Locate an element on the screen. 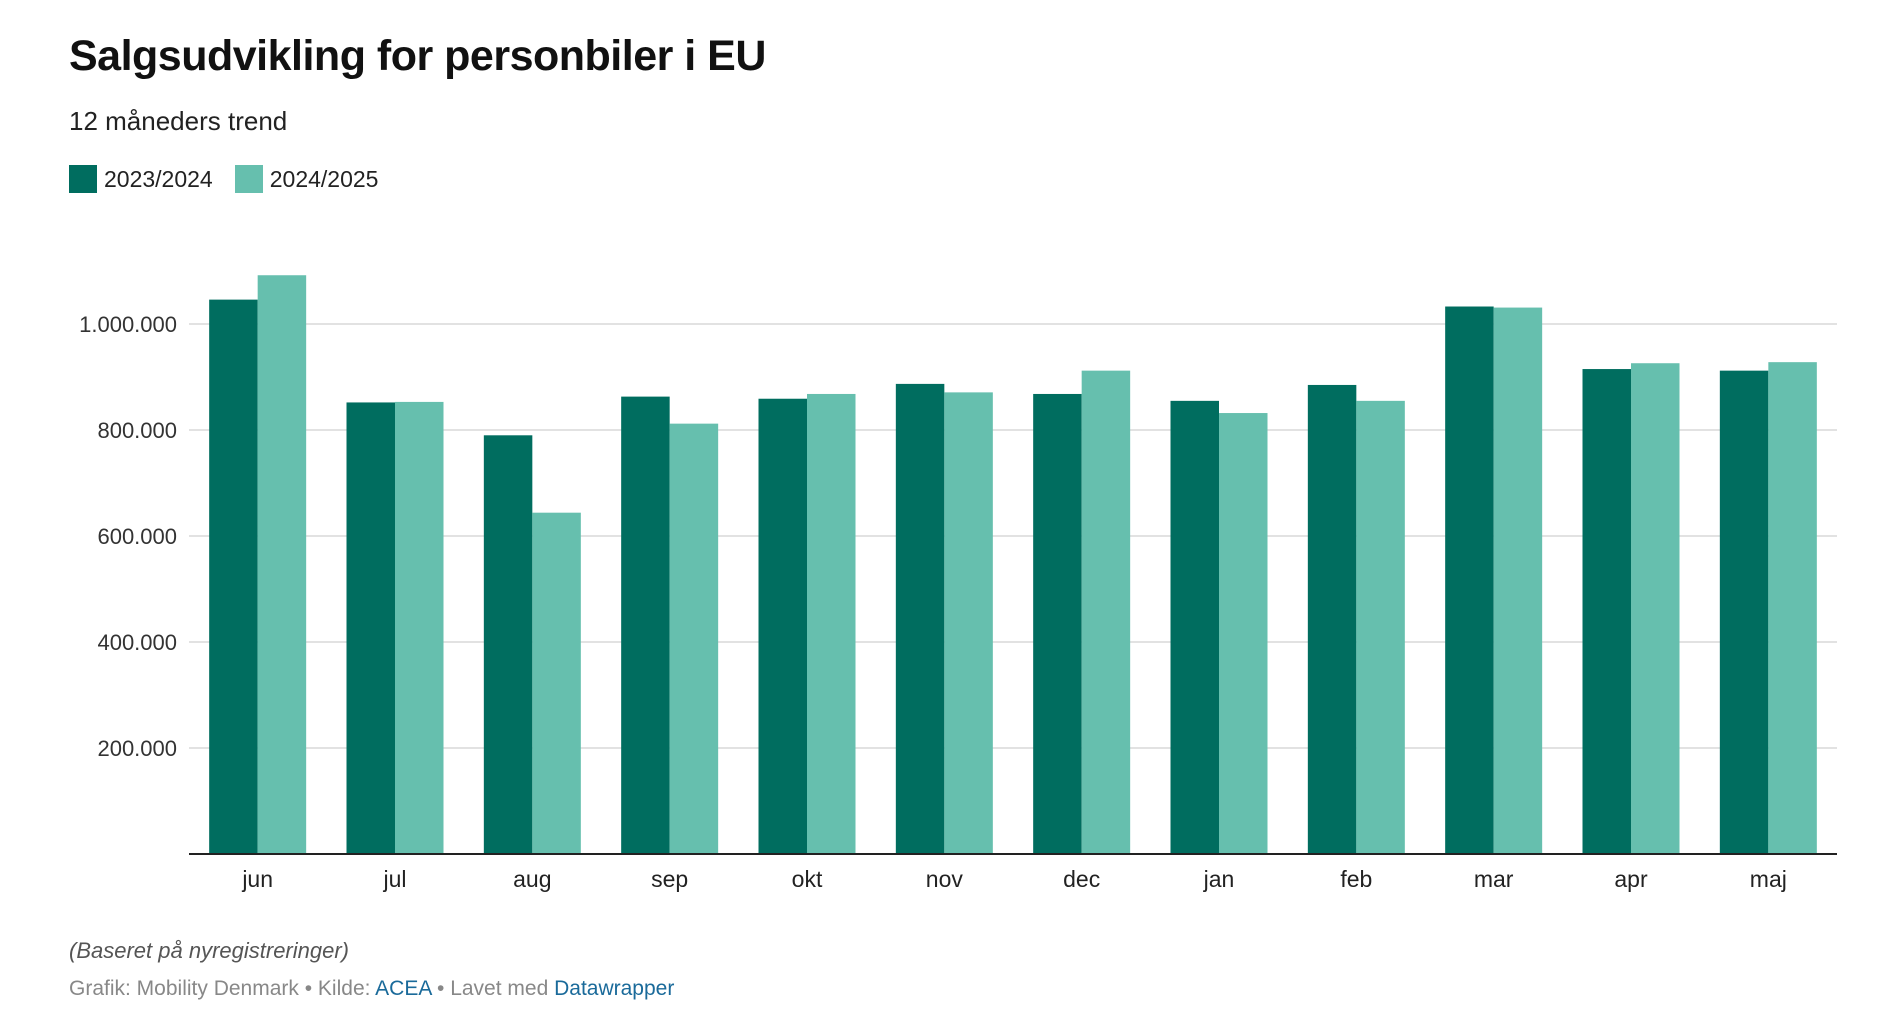 This screenshot has height=1022, width=1900. legend-item-series-2: 2024/2025 is located at coordinates (306, 179).